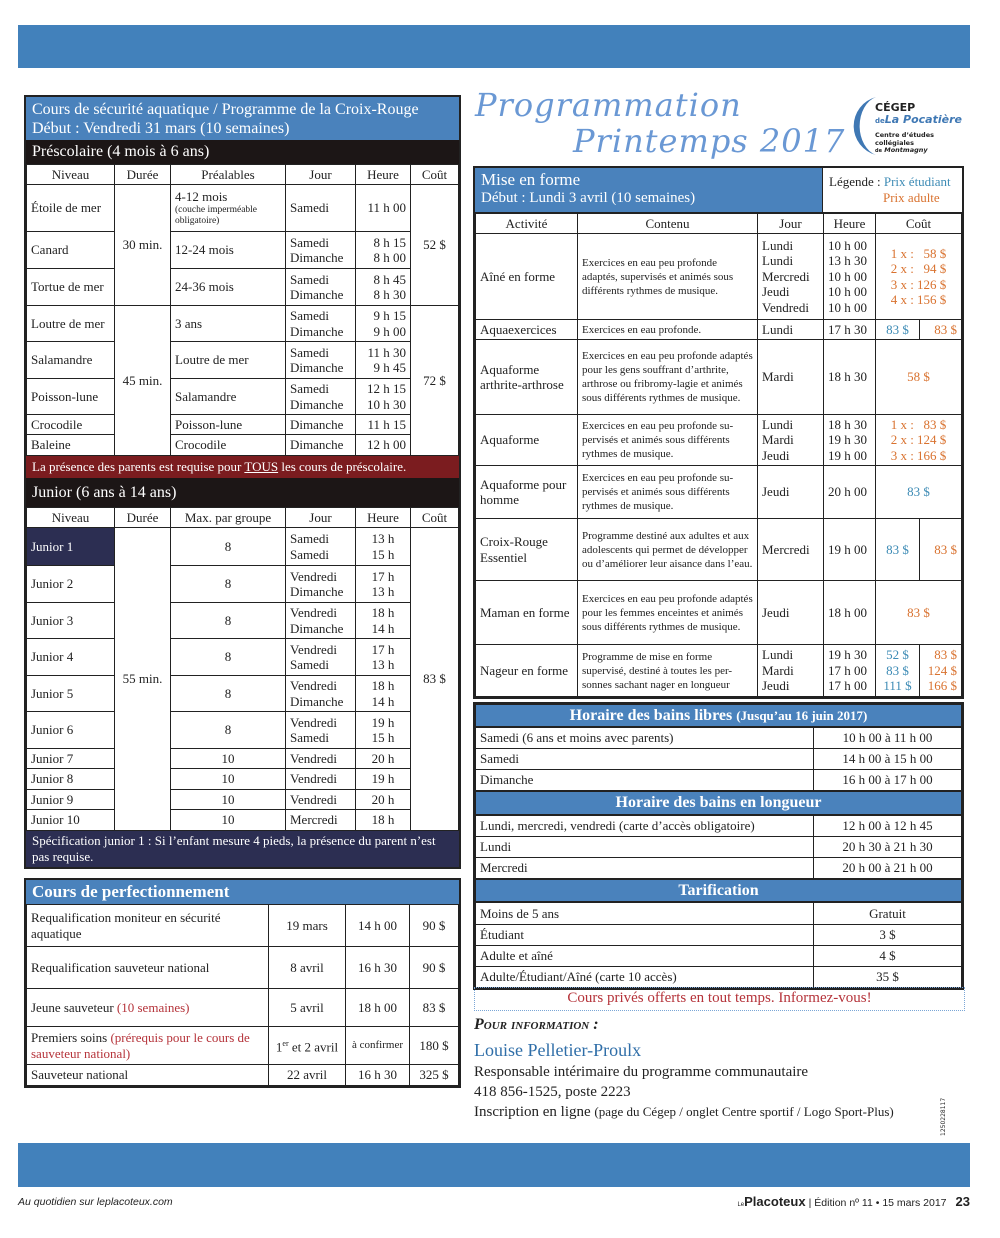 This screenshot has height=1238, width=1000. What do you see at coordinates (204, 250) in the screenshot?
I see `prerequisite-text: 12-24 mois` at bounding box center [204, 250].